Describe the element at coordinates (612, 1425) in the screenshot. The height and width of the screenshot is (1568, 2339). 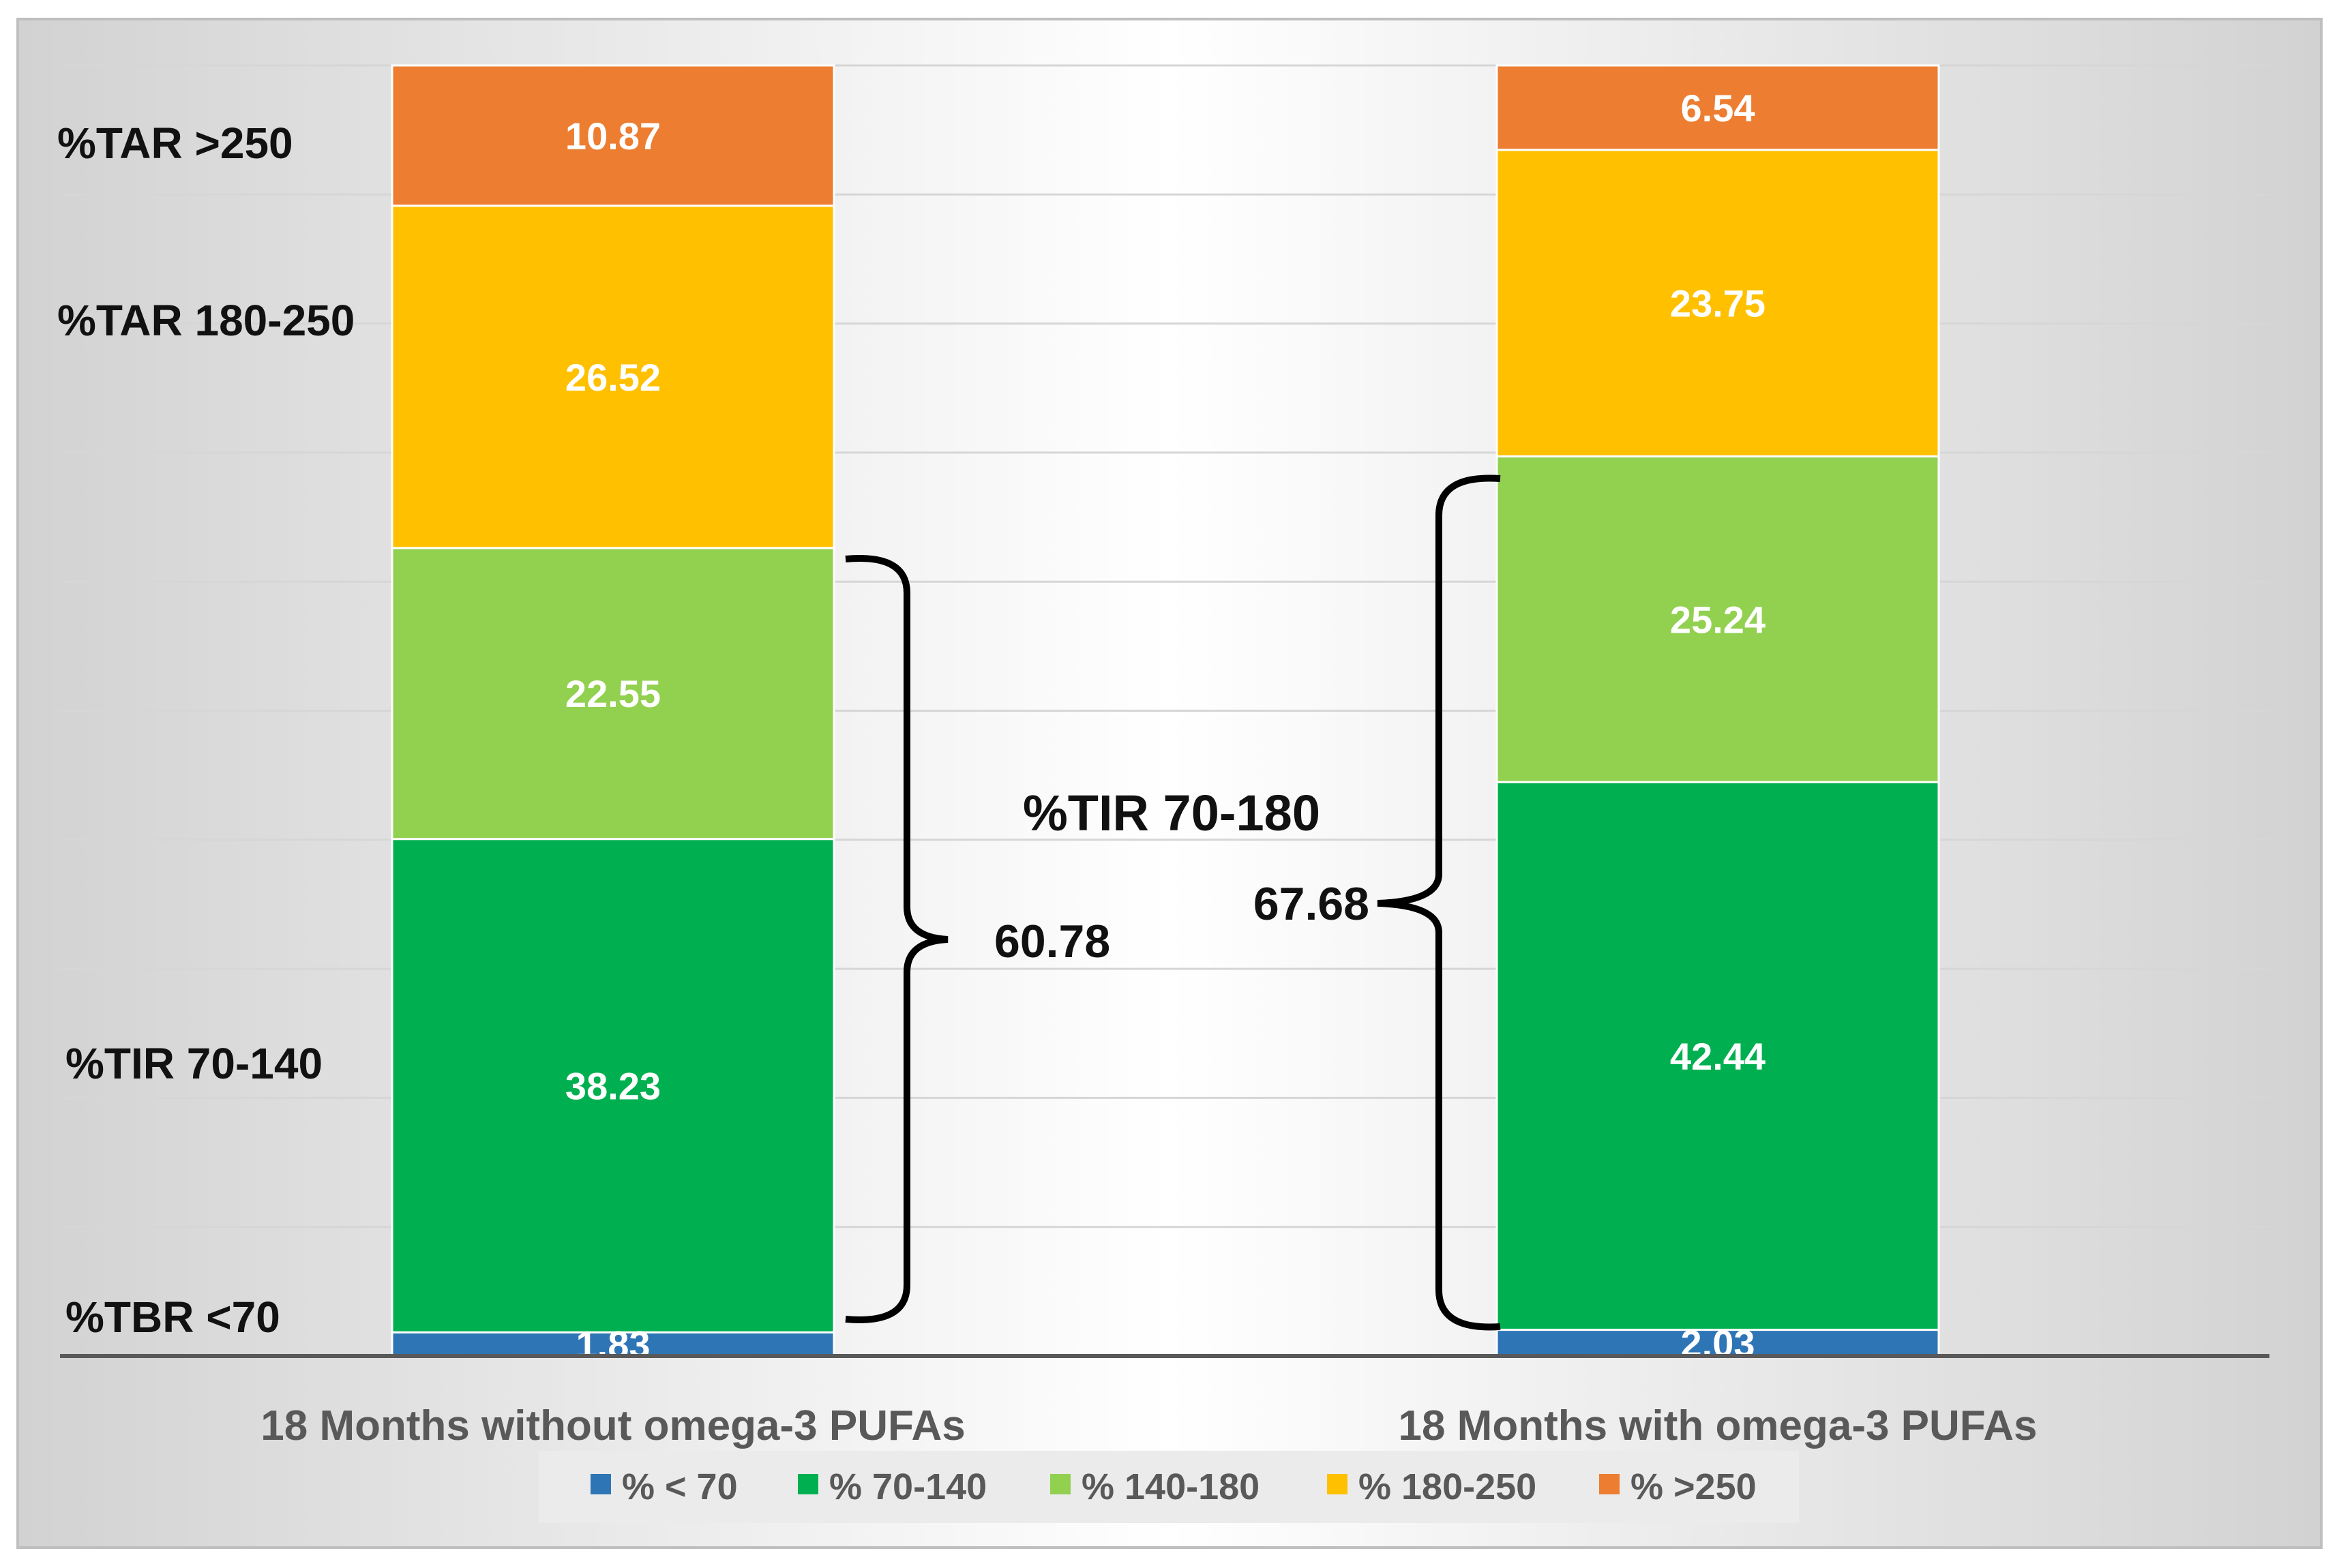
I see `category-label-0: 18 Months without omega-3 PUFAs` at that location.